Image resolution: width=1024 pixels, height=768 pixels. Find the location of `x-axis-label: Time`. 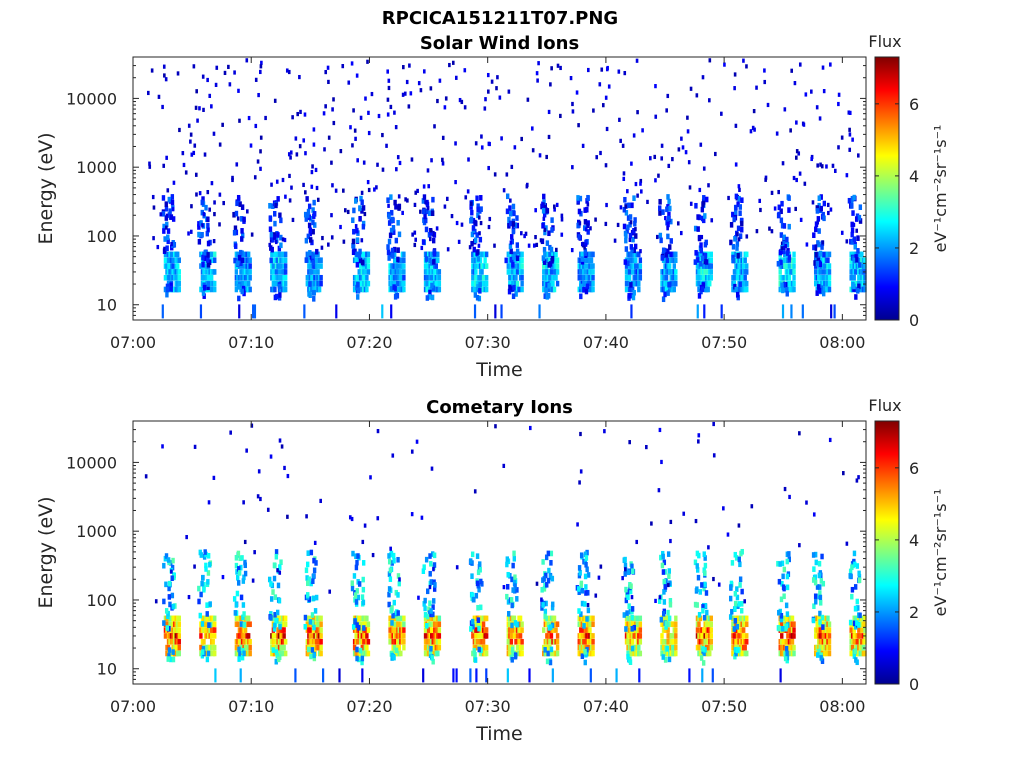

x-axis-label: Time is located at coordinates (499, 370).